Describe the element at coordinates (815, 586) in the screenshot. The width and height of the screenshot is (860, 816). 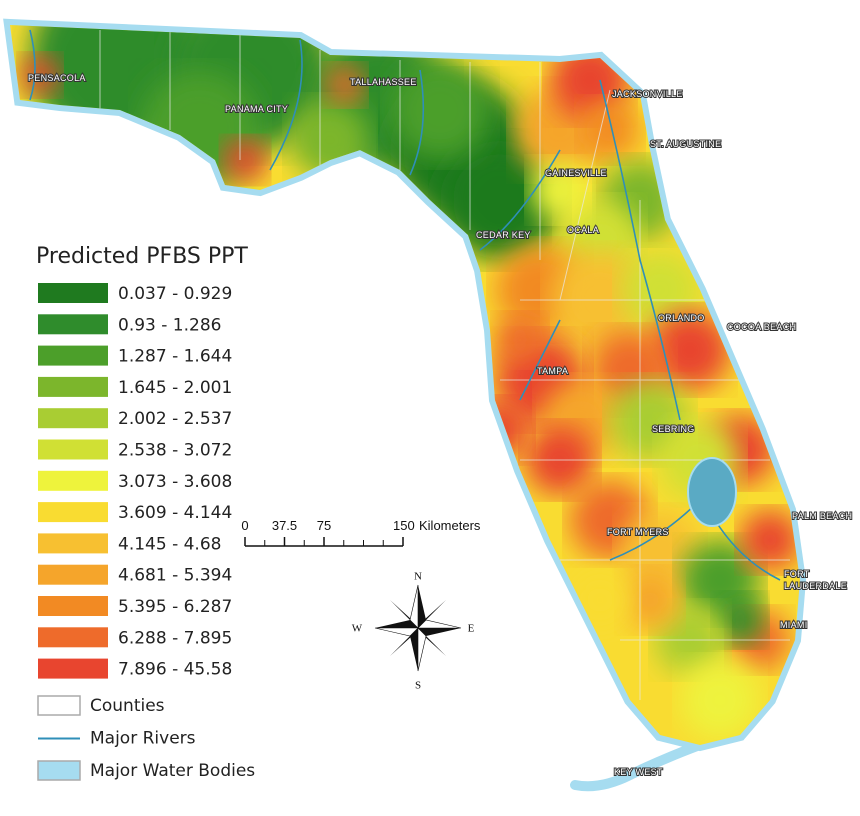
I see `city-label: LAUDERDALE` at that location.